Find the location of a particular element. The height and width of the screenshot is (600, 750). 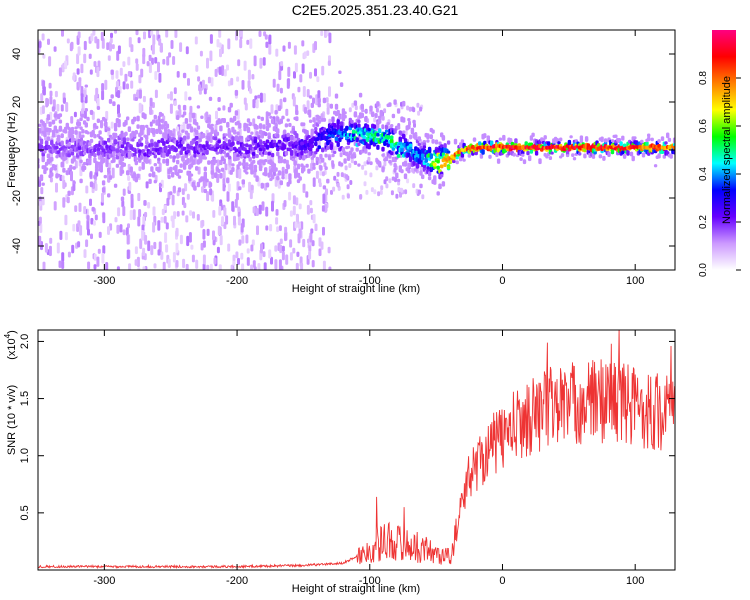

figure-title: C2E5.2025.351.23.40.G21 is located at coordinates (375, 10).